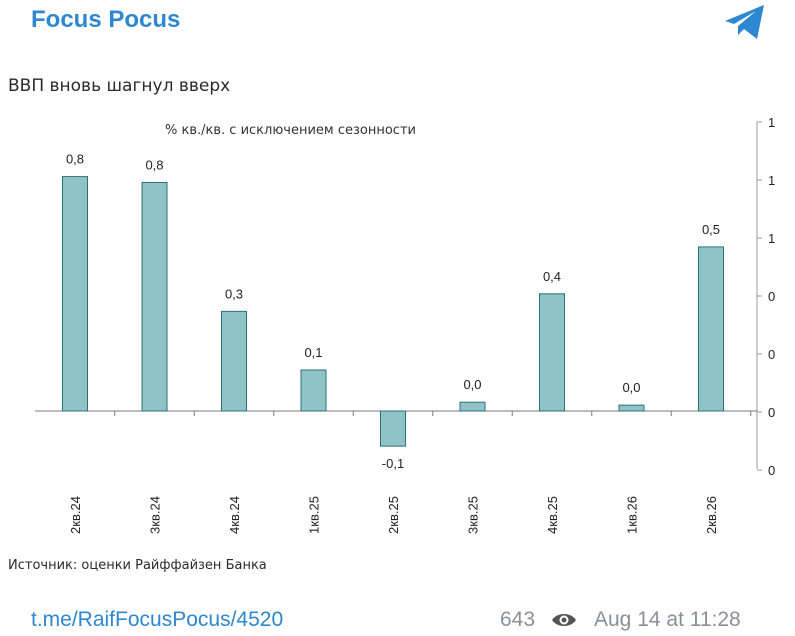 The width and height of the screenshot is (795, 636). What do you see at coordinates (234, 293) in the screenshot?
I see `data-label-2: 0,3` at bounding box center [234, 293].